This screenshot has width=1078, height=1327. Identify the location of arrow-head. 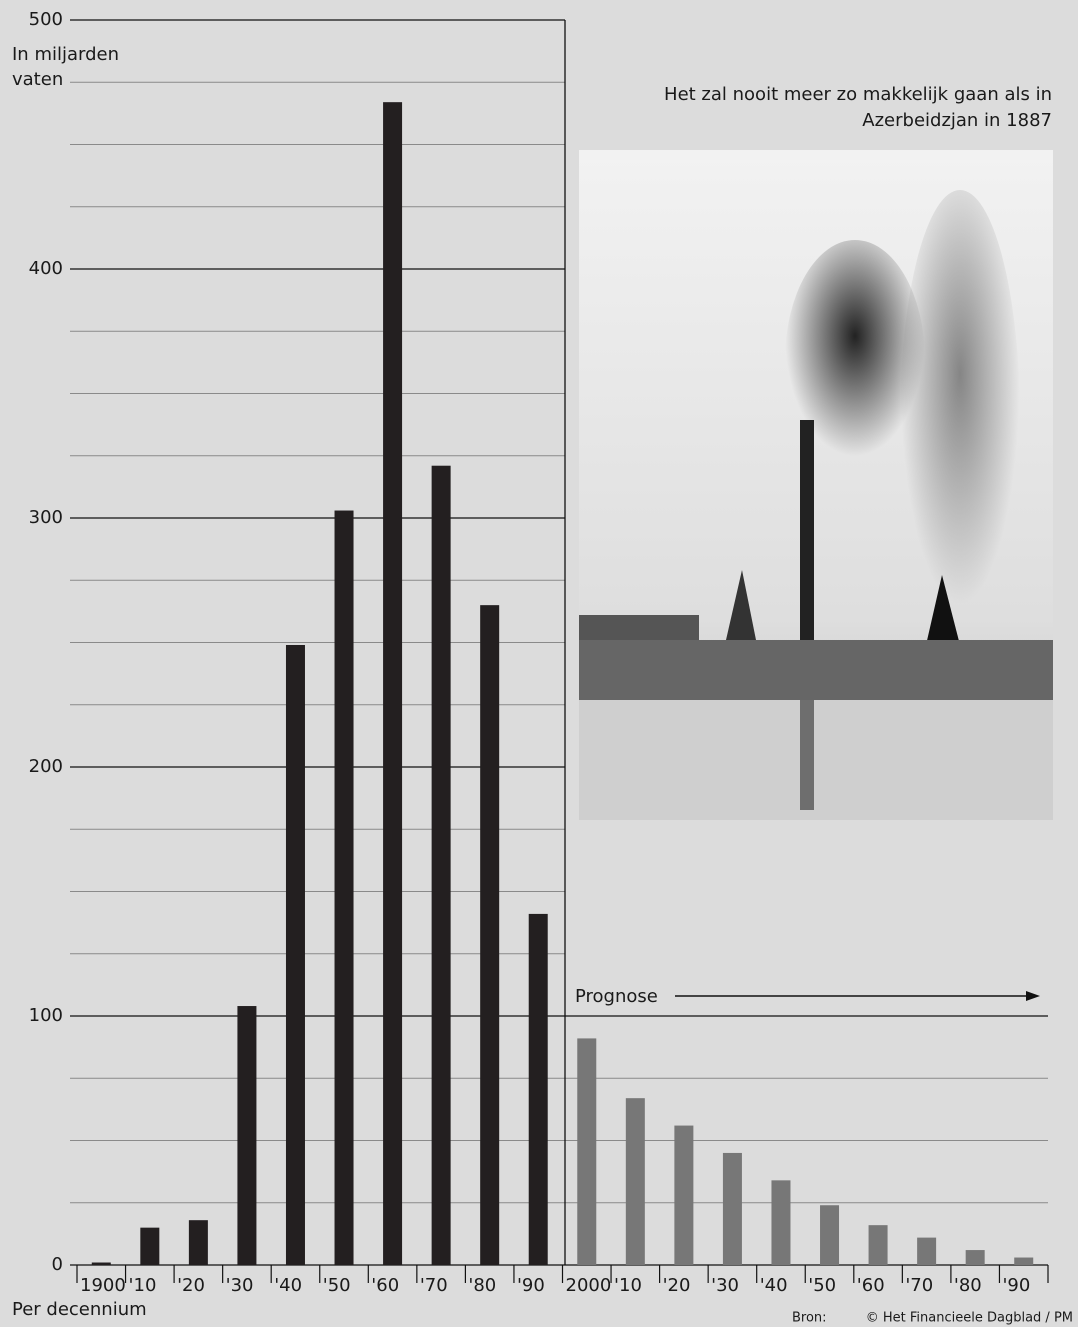
(1033, 996).